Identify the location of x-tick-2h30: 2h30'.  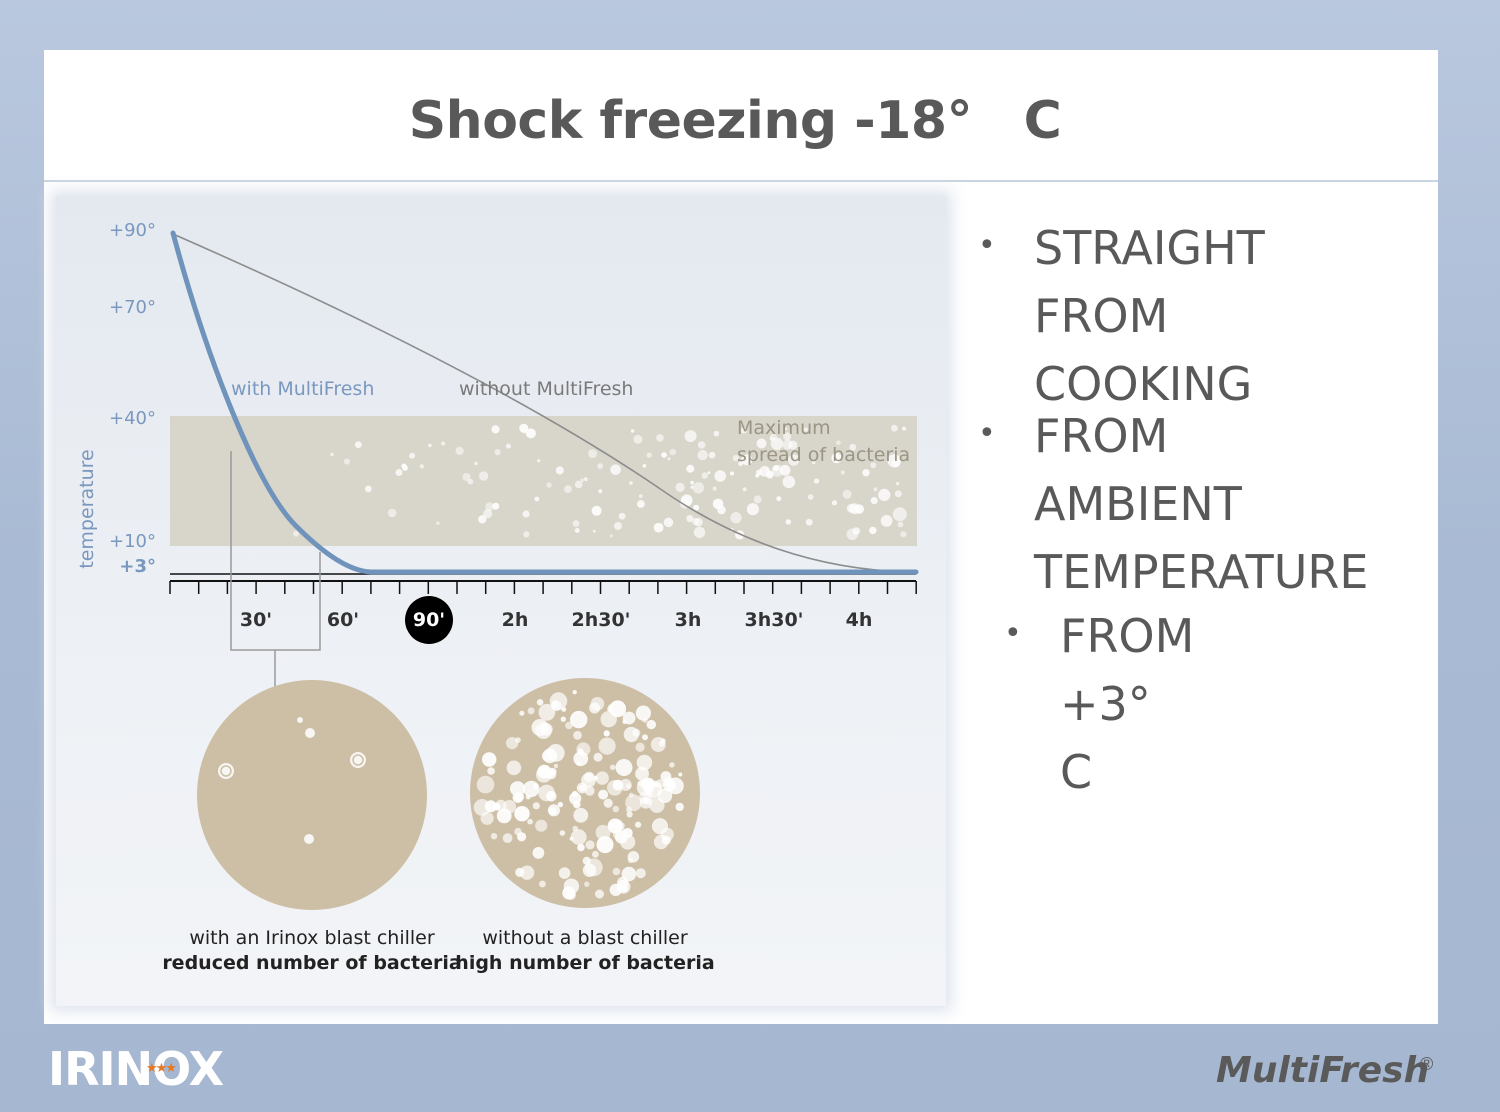
(600, 620).